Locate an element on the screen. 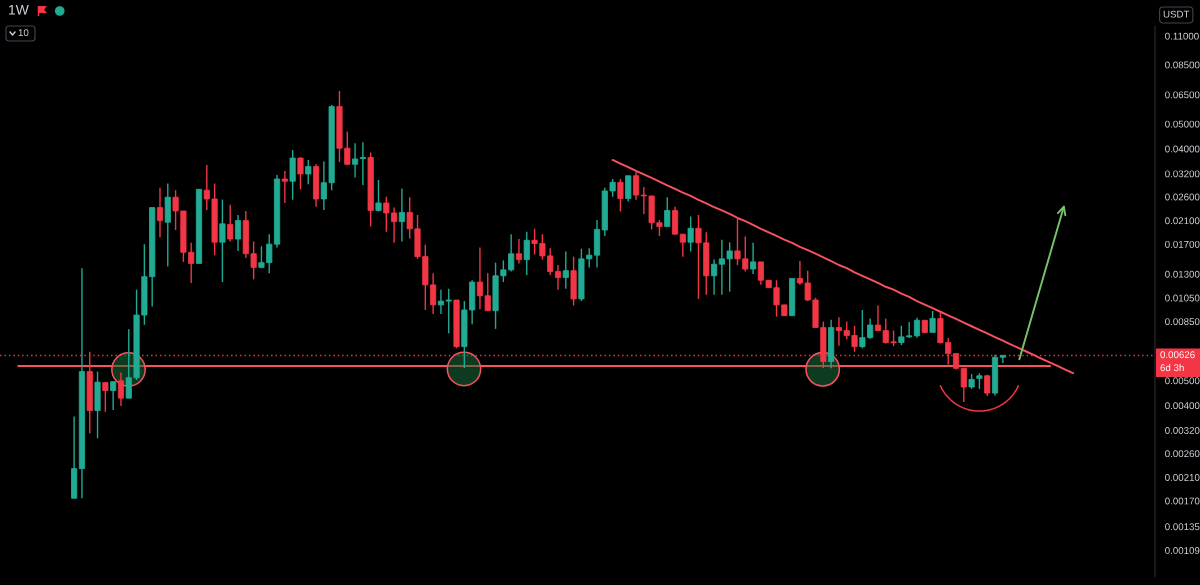  ref-line-label: 0.00626 is located at coordinates (1177, 355).